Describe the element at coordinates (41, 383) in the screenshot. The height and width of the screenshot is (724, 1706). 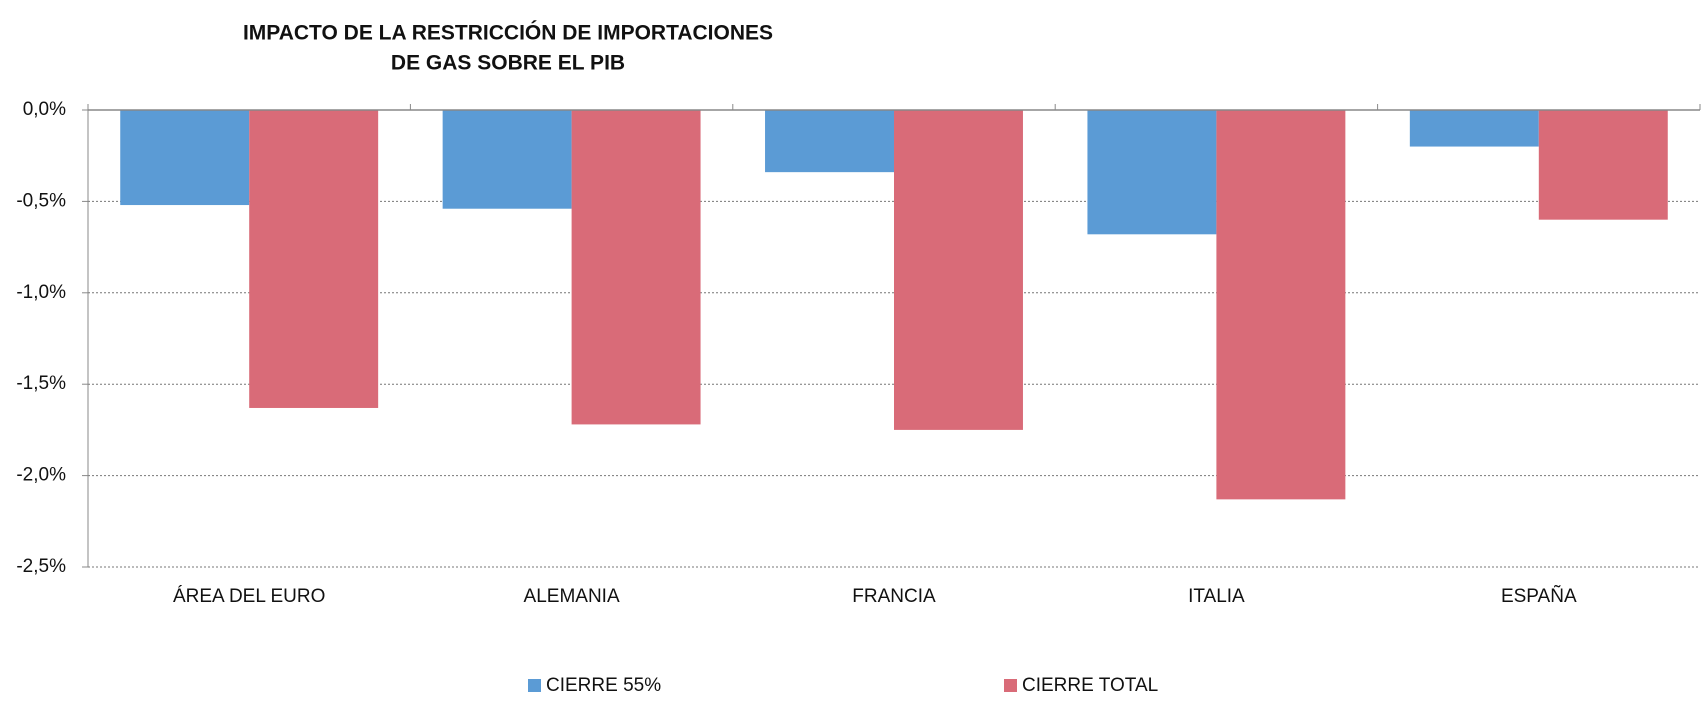
I see `y-tick-label: -1,5%` at that location.